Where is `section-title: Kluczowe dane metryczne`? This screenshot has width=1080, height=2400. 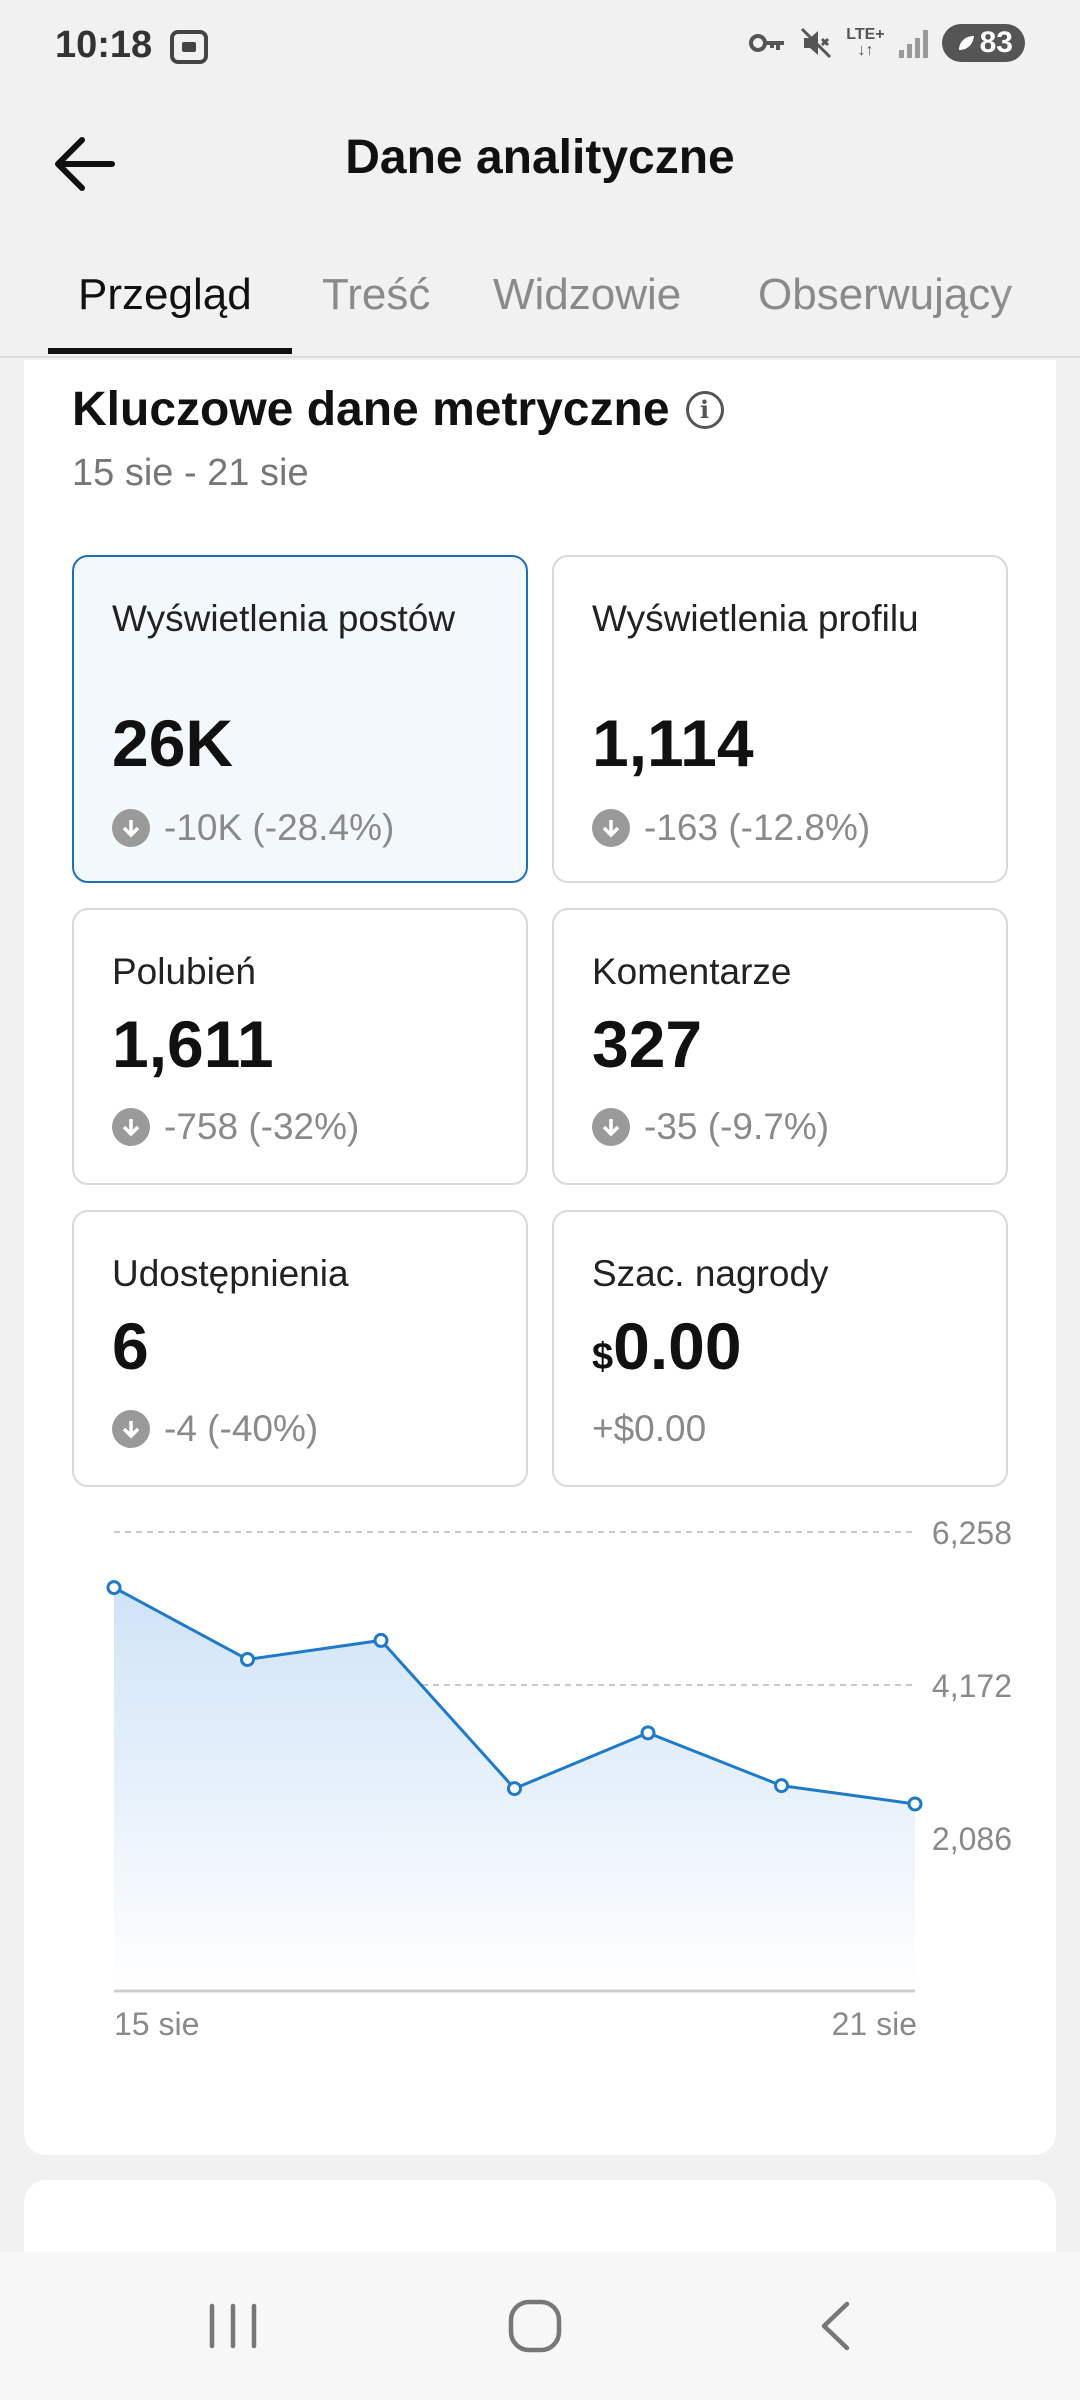 section-title: Kluczowe dane metryczne is located at coordinates (371, 409).